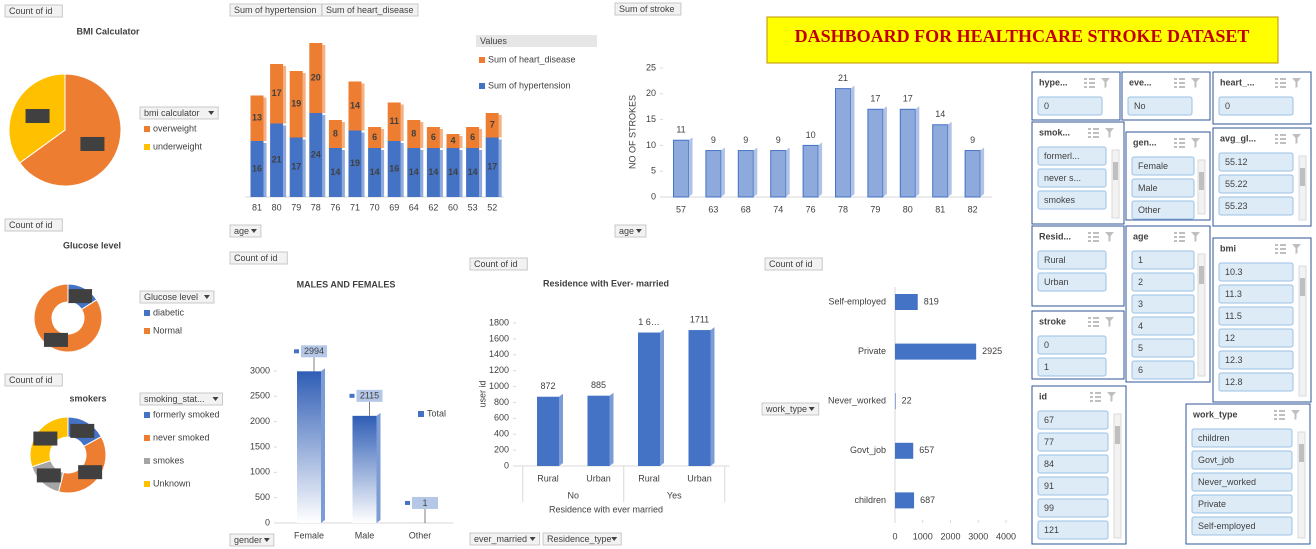 This screenshot has width=1316, height=549. Describe the element at coordinates (1051, 530) in the screenshot. I see `slicer-item-label: 121` at that location.